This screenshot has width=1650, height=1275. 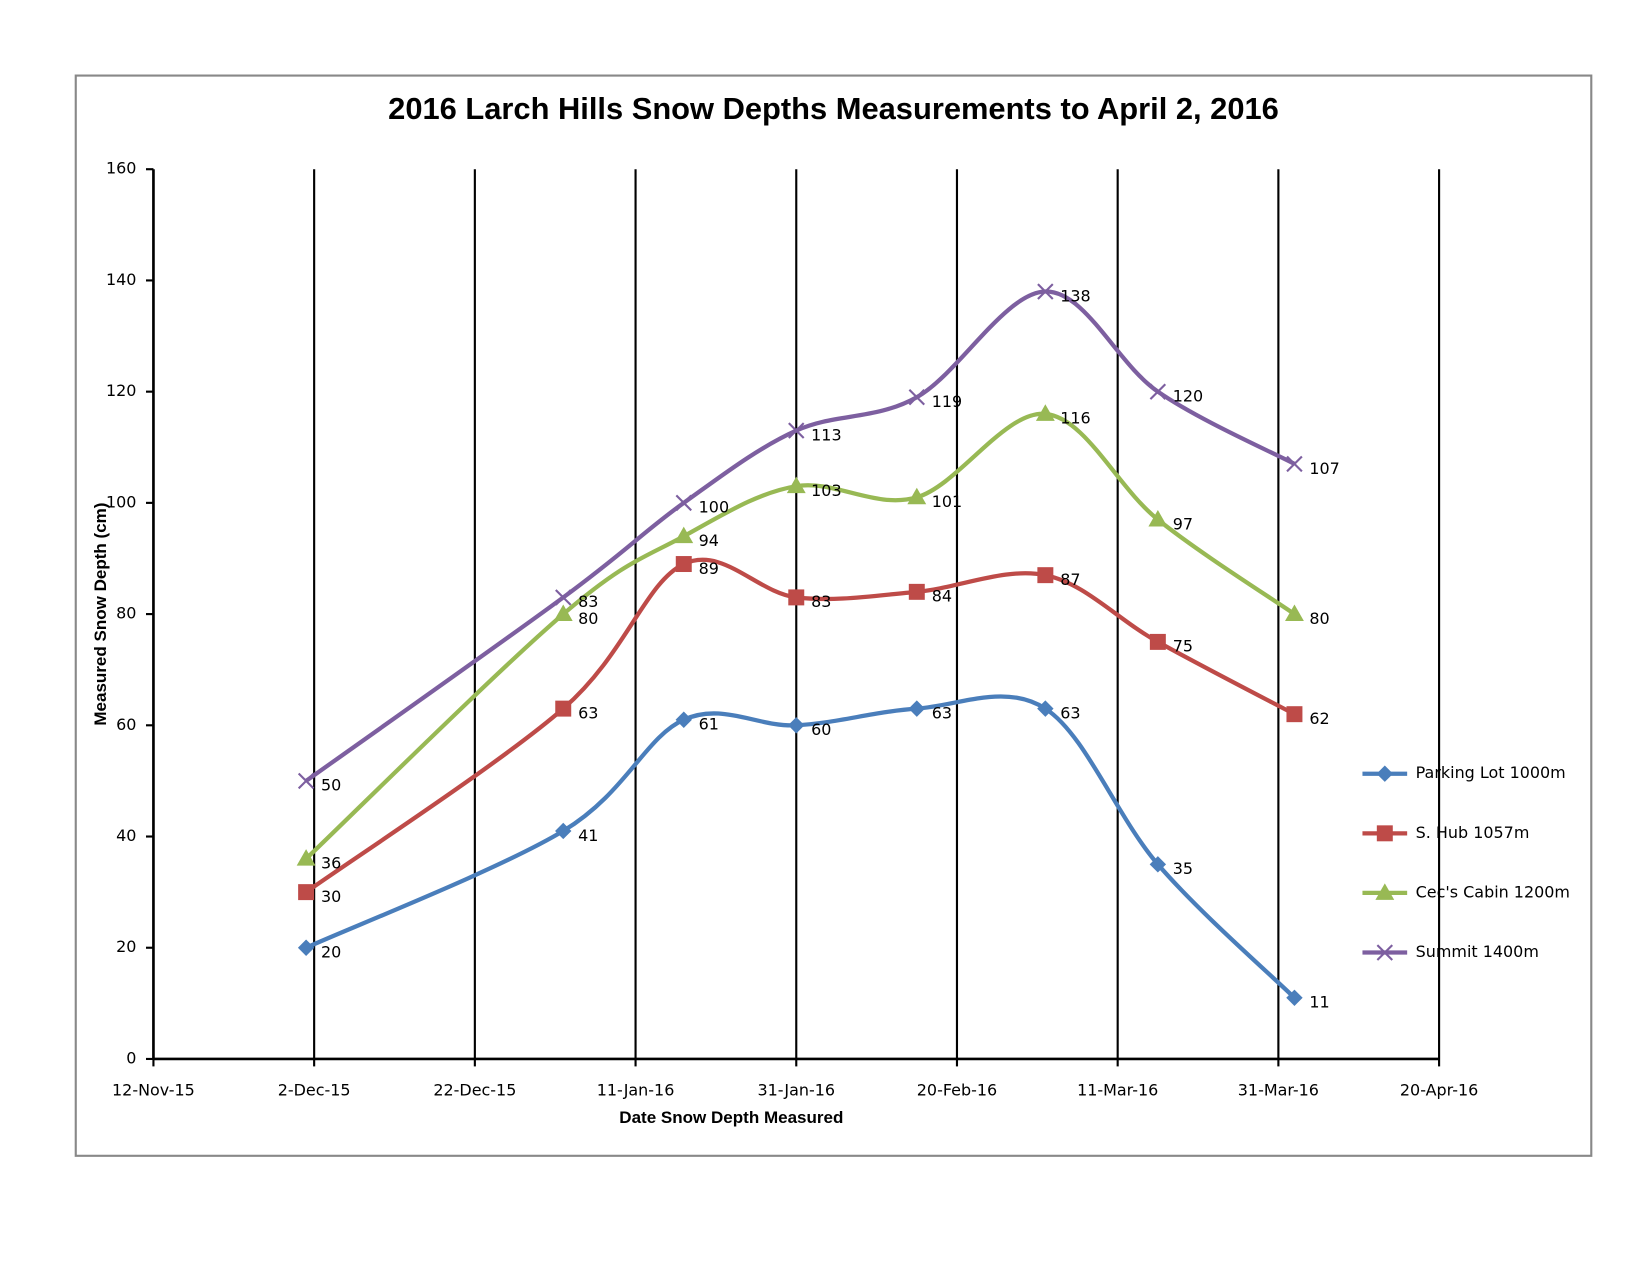 I want to click on y-tick-label: 160, so click(x=121, y=168).